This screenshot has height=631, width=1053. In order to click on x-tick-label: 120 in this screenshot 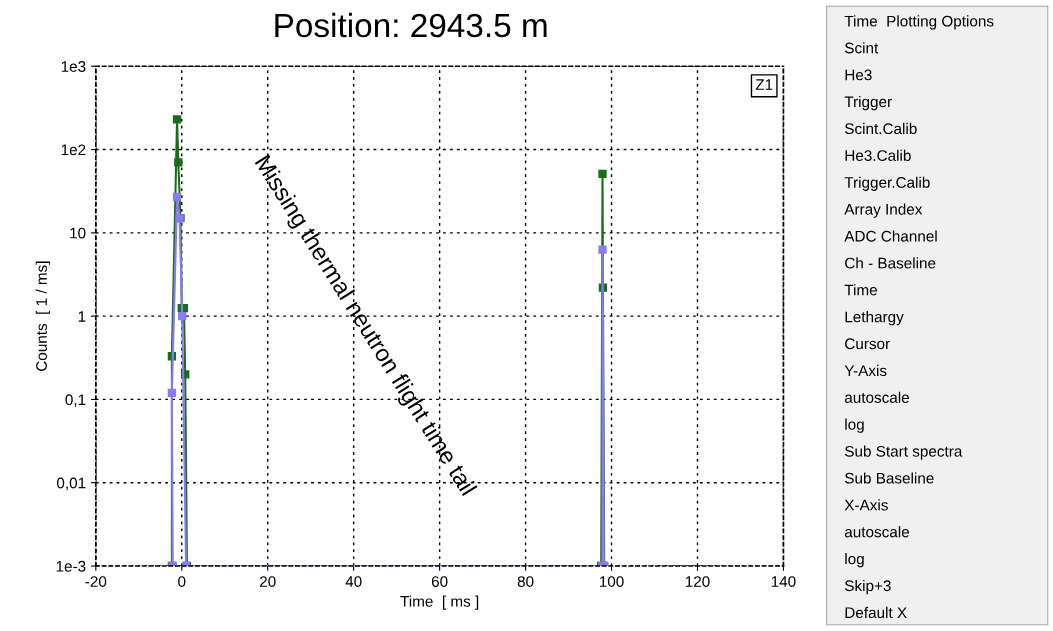, I will do `click(697, 581)`.